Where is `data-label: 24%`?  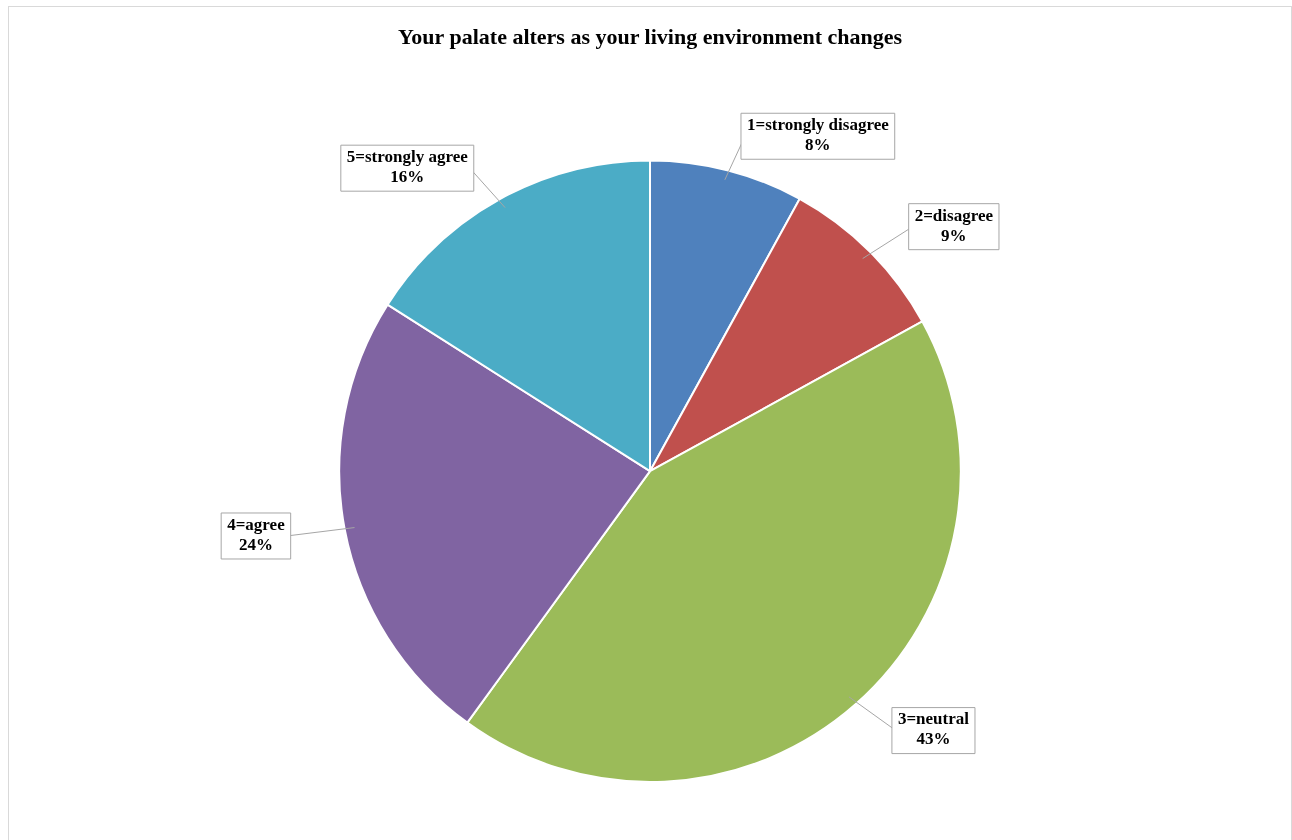
data-label: 24% is located at coordinates (255, 544).